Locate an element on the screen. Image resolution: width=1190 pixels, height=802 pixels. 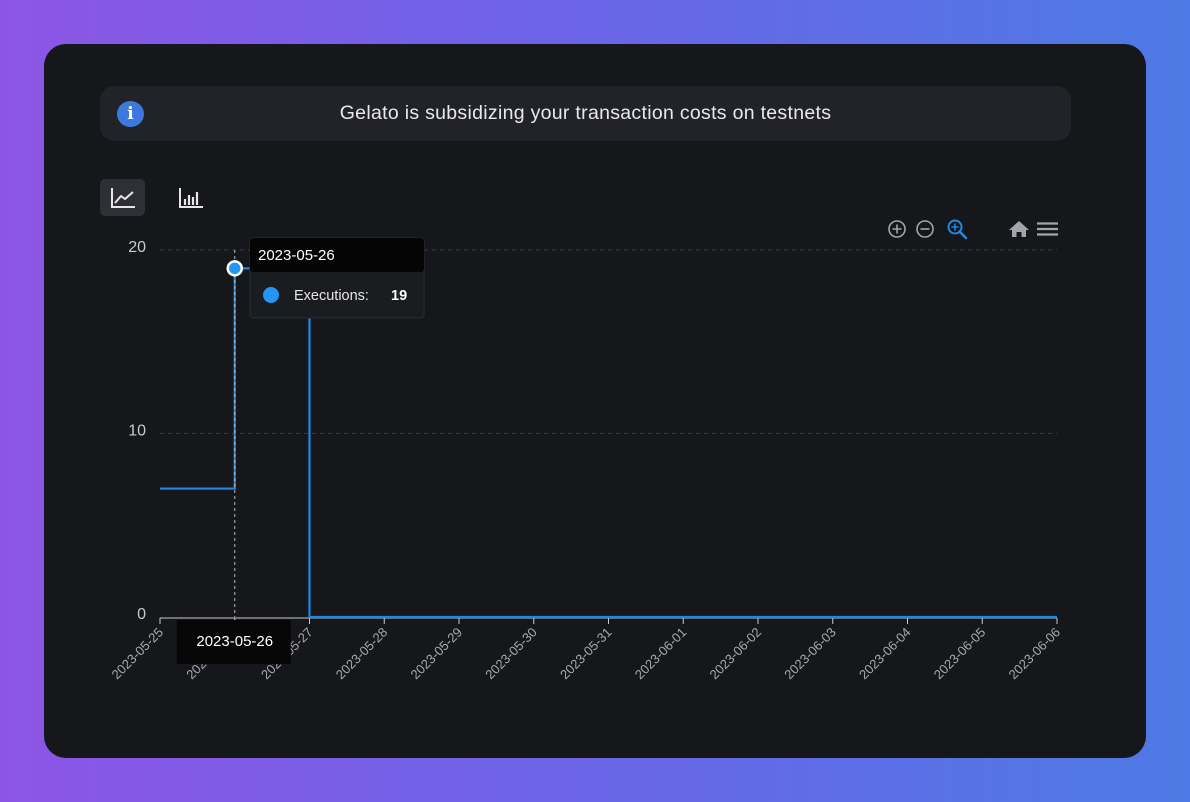
x-tick-label: 2023-05-28 is located at coordinates (362, 654).